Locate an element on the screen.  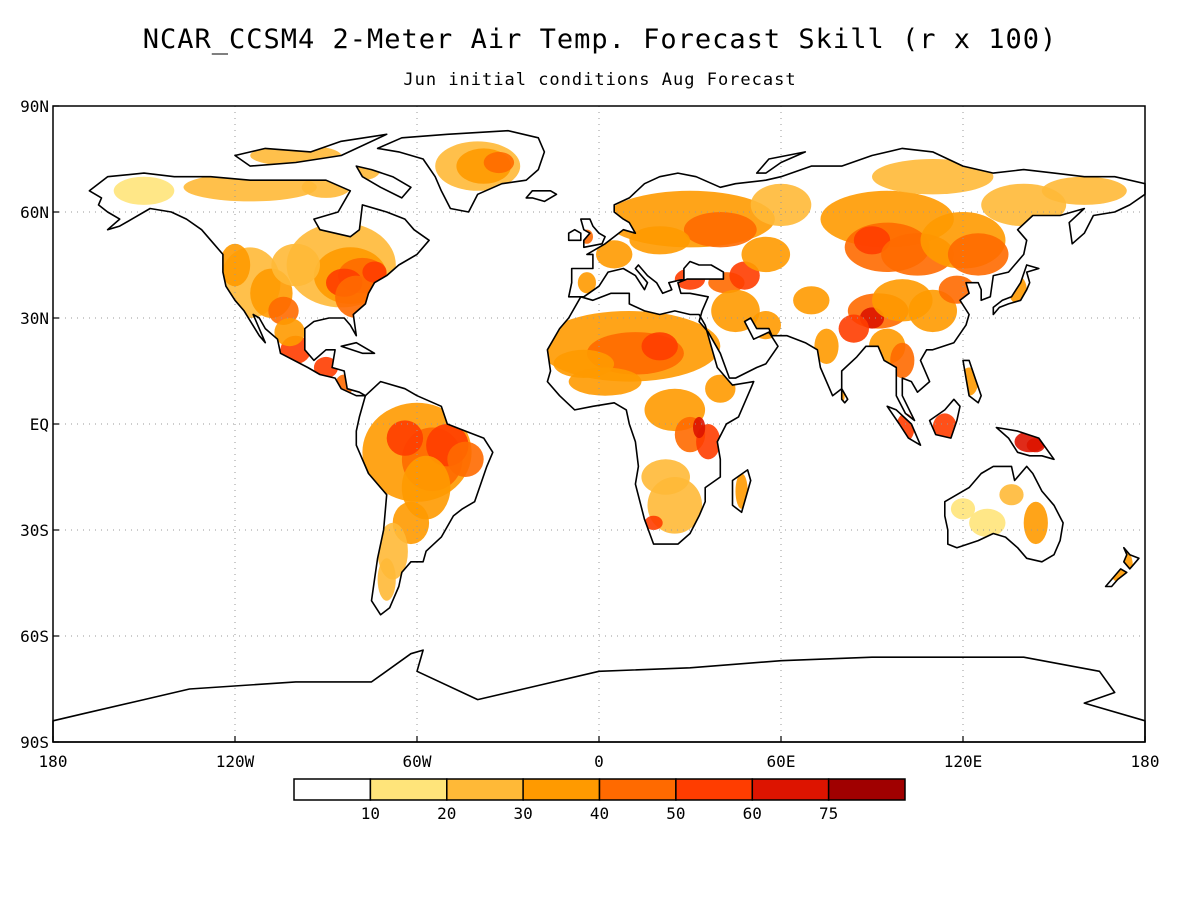
coastline-ireland is located at coordinates (574, 235).